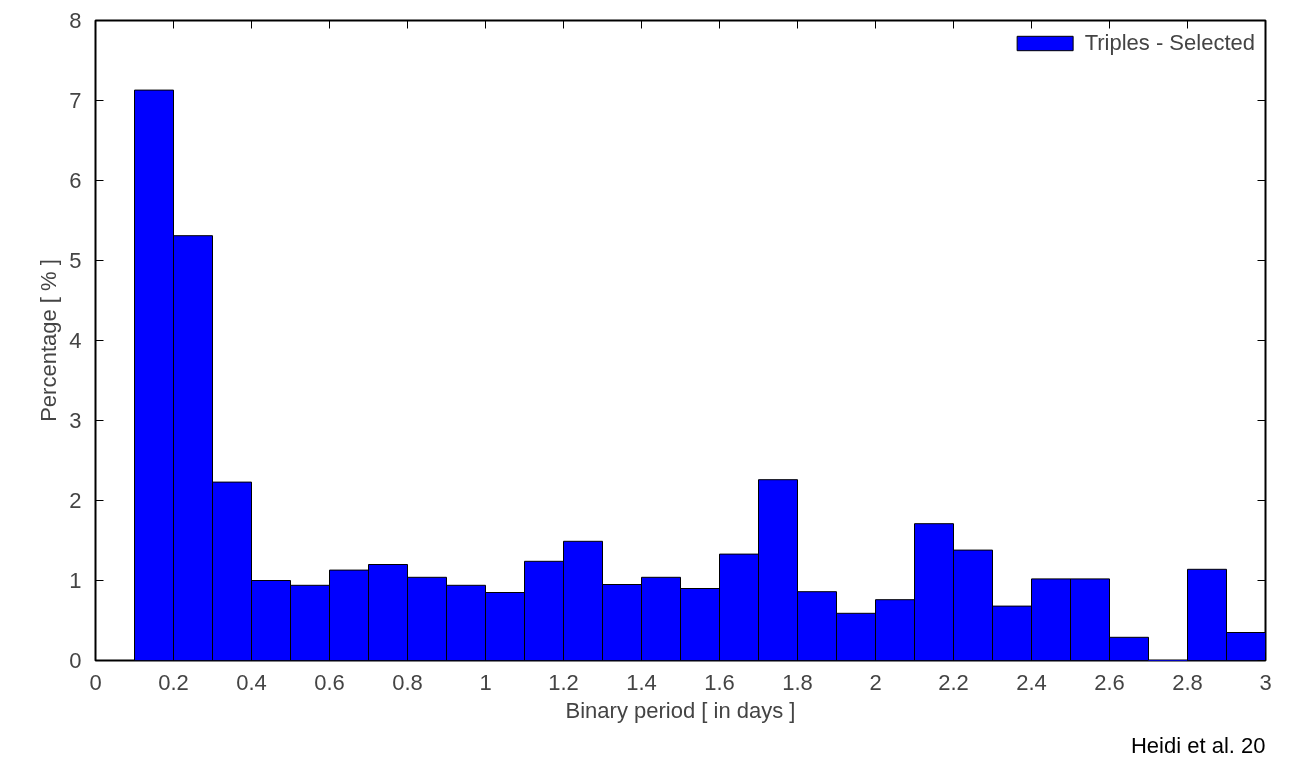 The height and width of the screenshot is (776, 1297). What do you see at coordinates (1109, 682) in the screenshot?
I see `x-tick-label: 2.6` at bounding box center [1109, 682].